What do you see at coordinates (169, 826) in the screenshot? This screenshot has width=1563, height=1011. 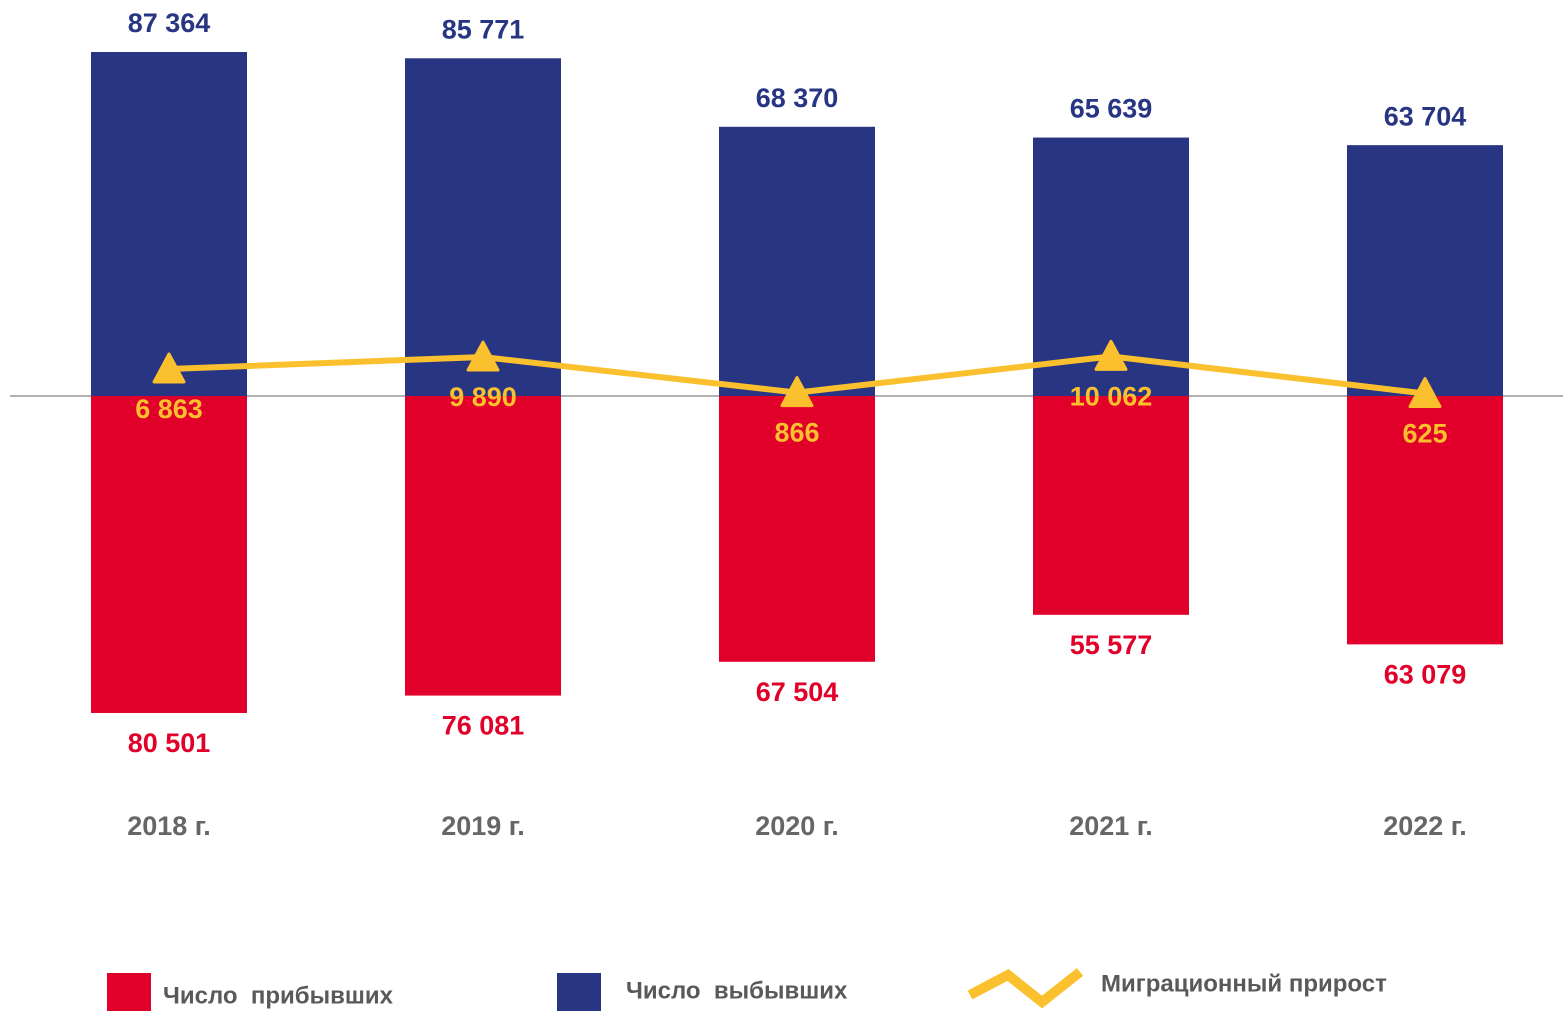 I see `x-tick-label: 2018 г.` at bounding box center [169, 826].